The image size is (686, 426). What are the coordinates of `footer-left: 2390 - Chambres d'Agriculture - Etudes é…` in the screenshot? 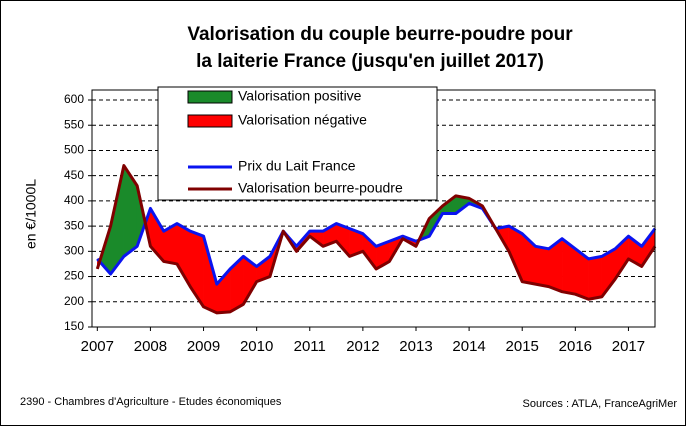 It's located at (151, 402).